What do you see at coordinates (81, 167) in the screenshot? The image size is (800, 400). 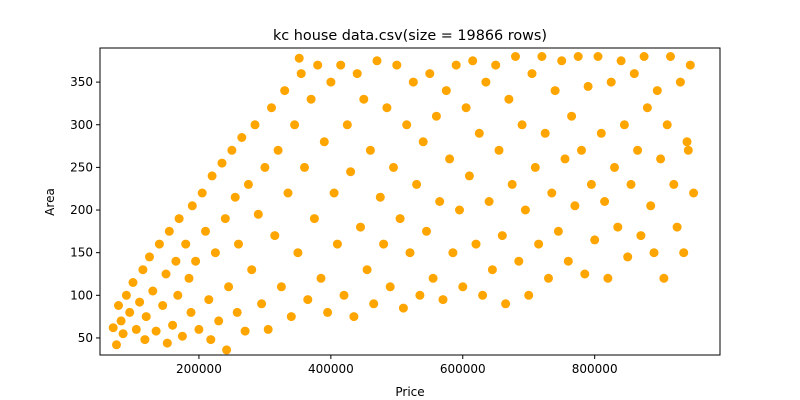 I see `y-tick-label: 250` at bounding box center [81, 167].